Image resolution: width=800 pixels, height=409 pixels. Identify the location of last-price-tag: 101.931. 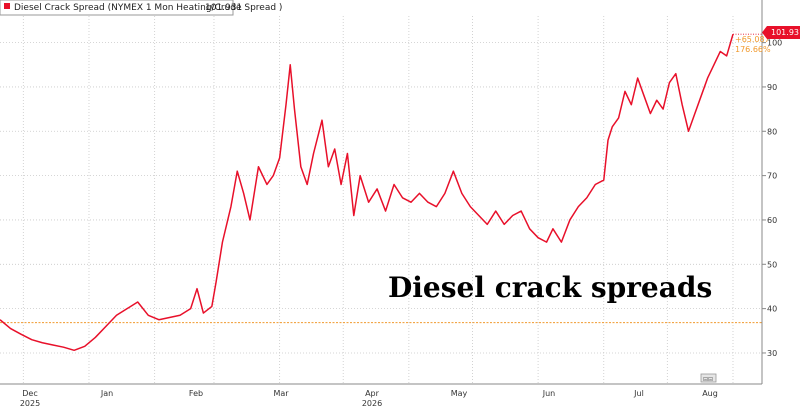
(781, 32).